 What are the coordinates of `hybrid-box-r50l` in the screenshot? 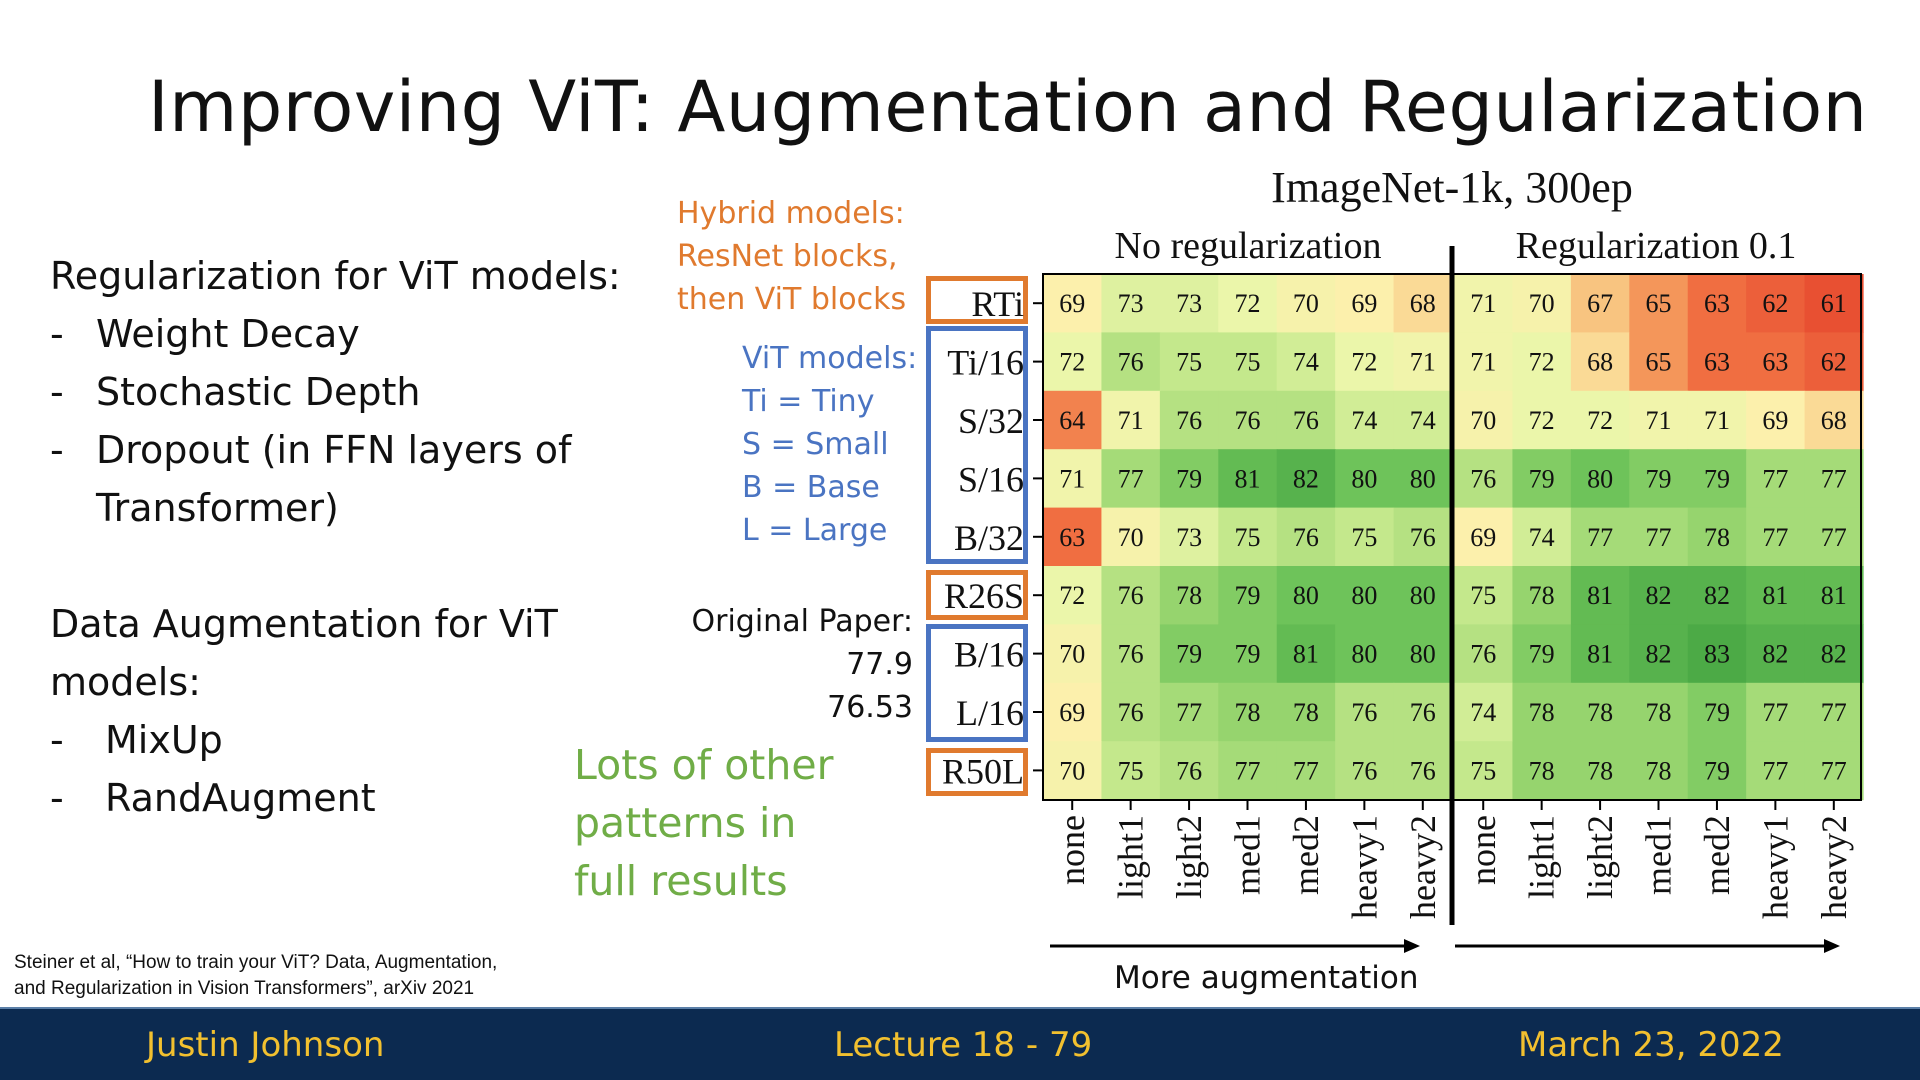 It's located at (977, 772).